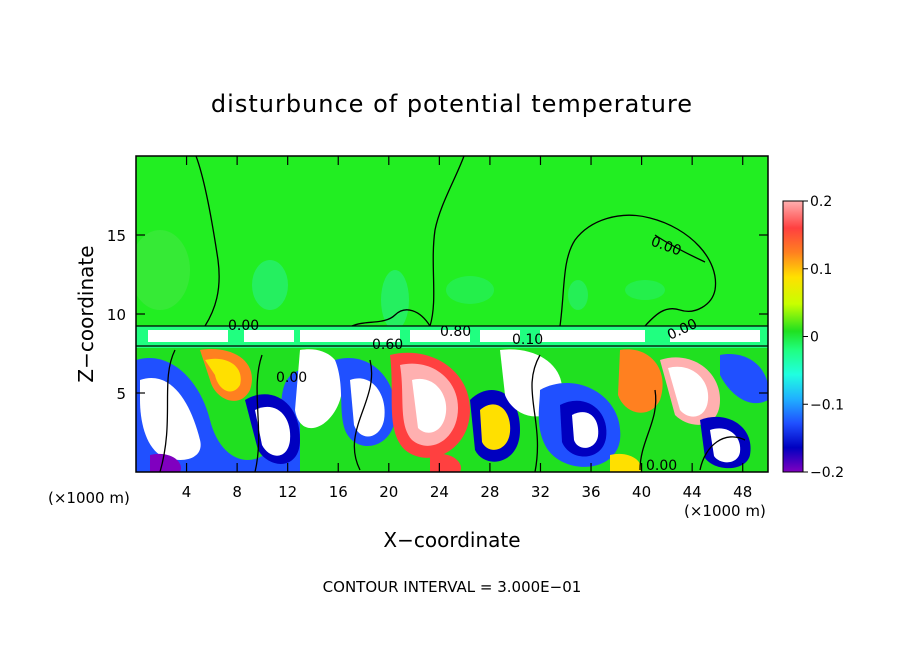  I want to click on y-tick-label: 5, so click(121, 394).